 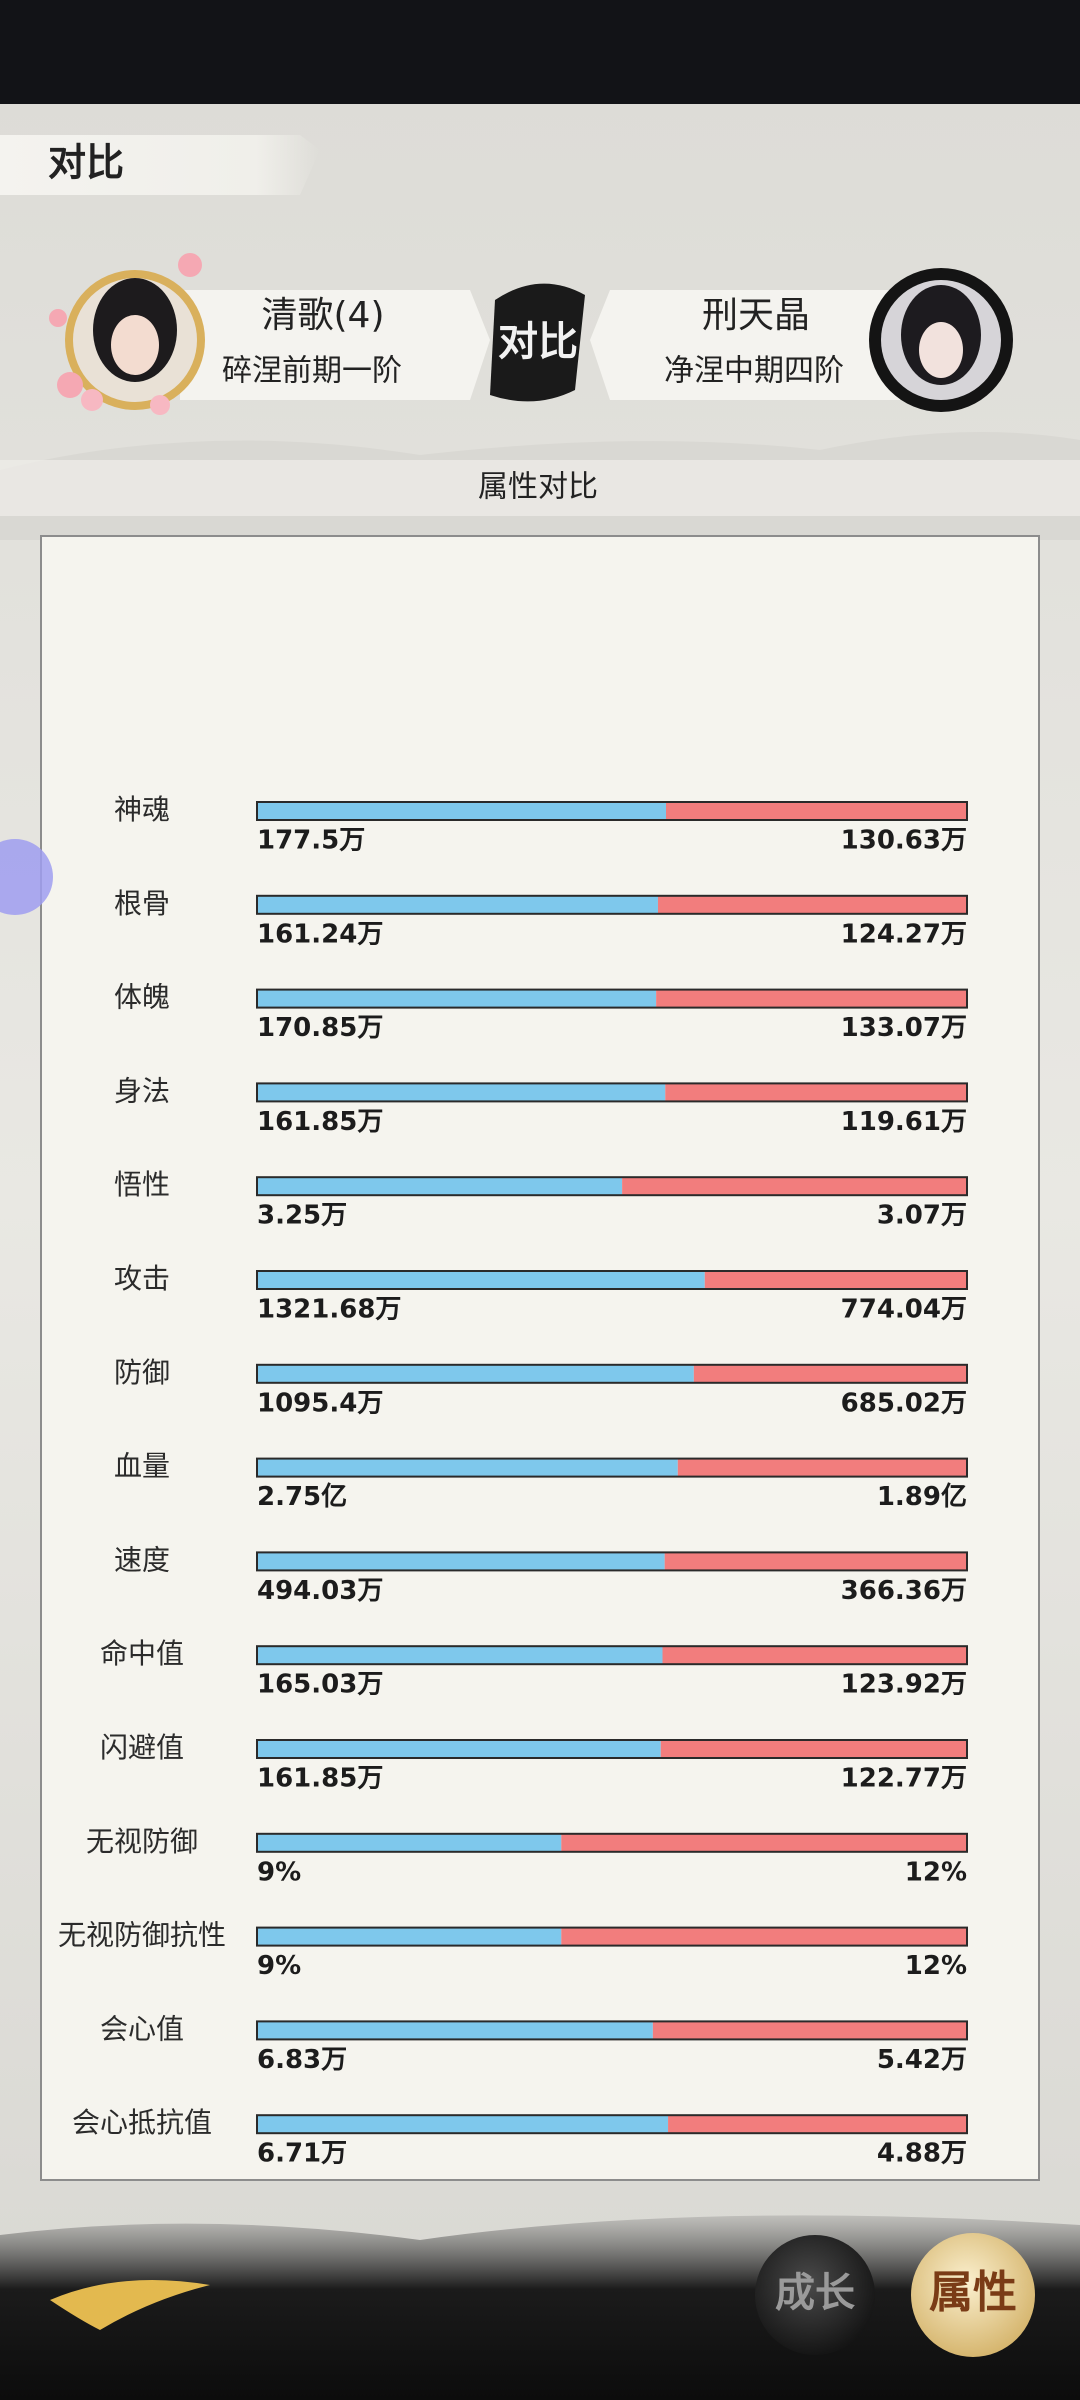 What do you see at coordinates (142, 1747) in the screenshot?
I see `stat-name: 闪避值` at bounding box center [142, 1747].